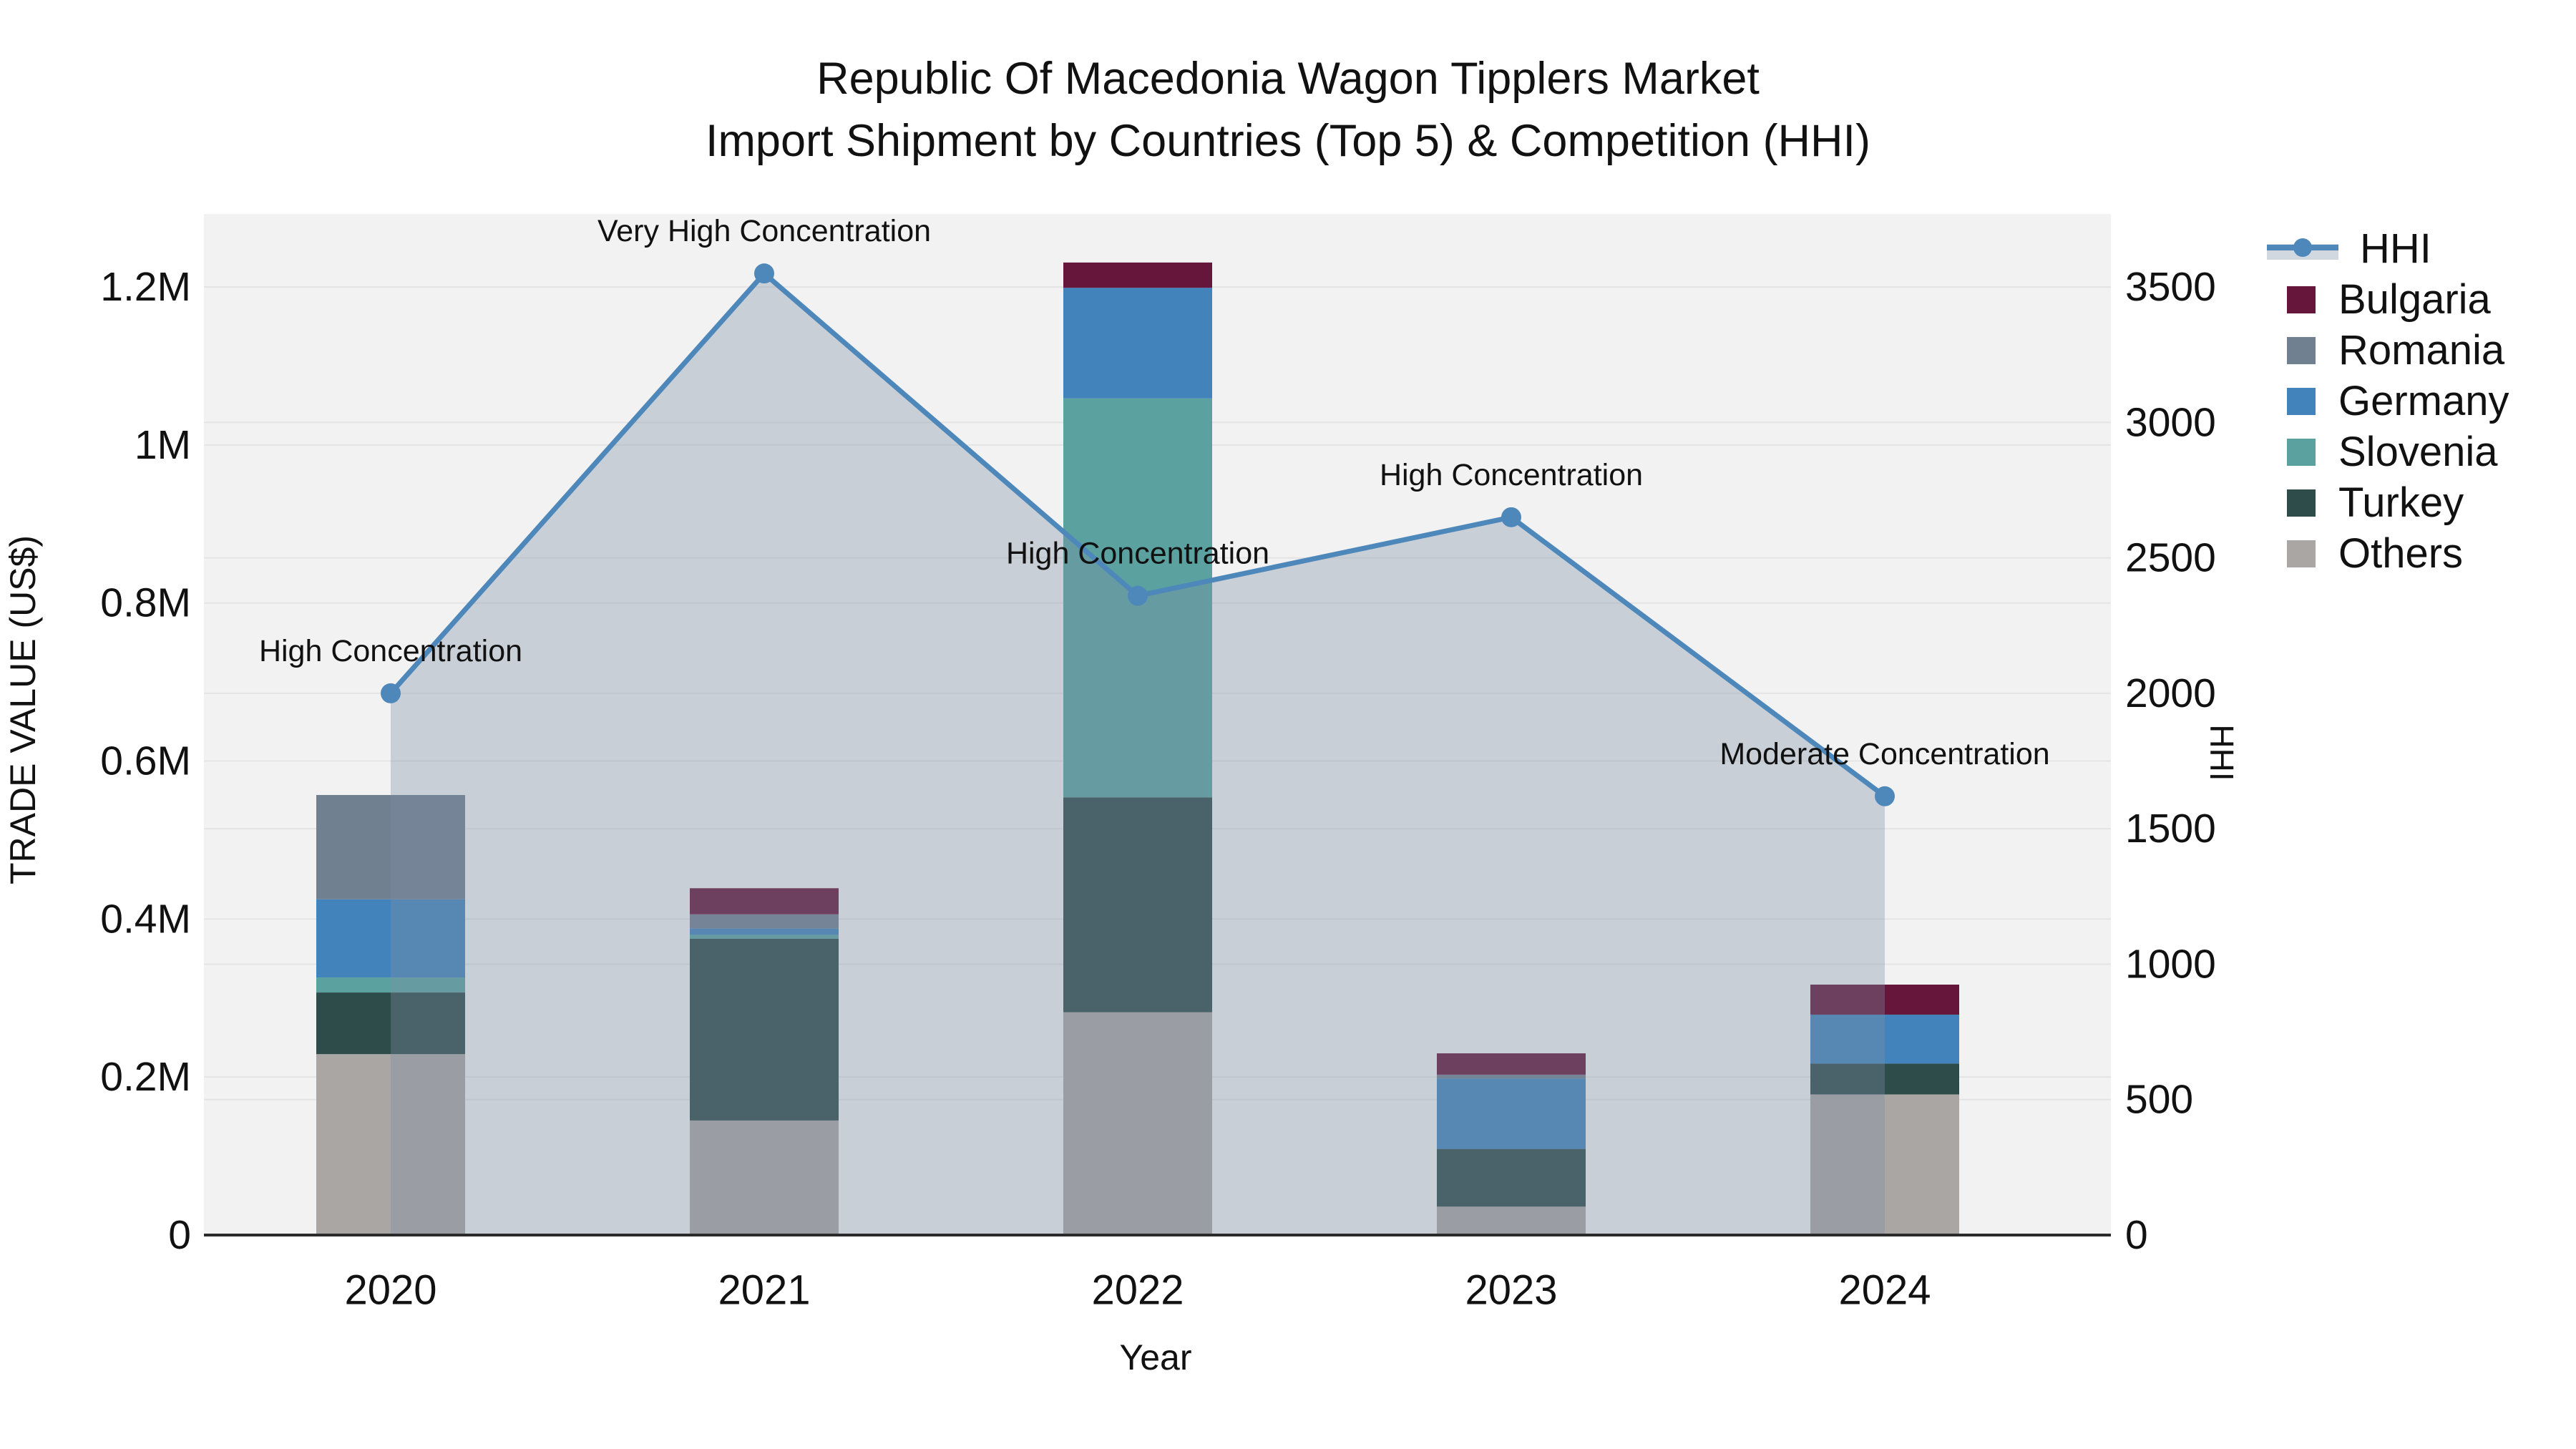 This screenshot has width=2576, height=1449. What do you see at coordinates (1137, 1290) in the screenshot?
I see `x-tick-label: 2022` at bounding box center [1137, 1290].